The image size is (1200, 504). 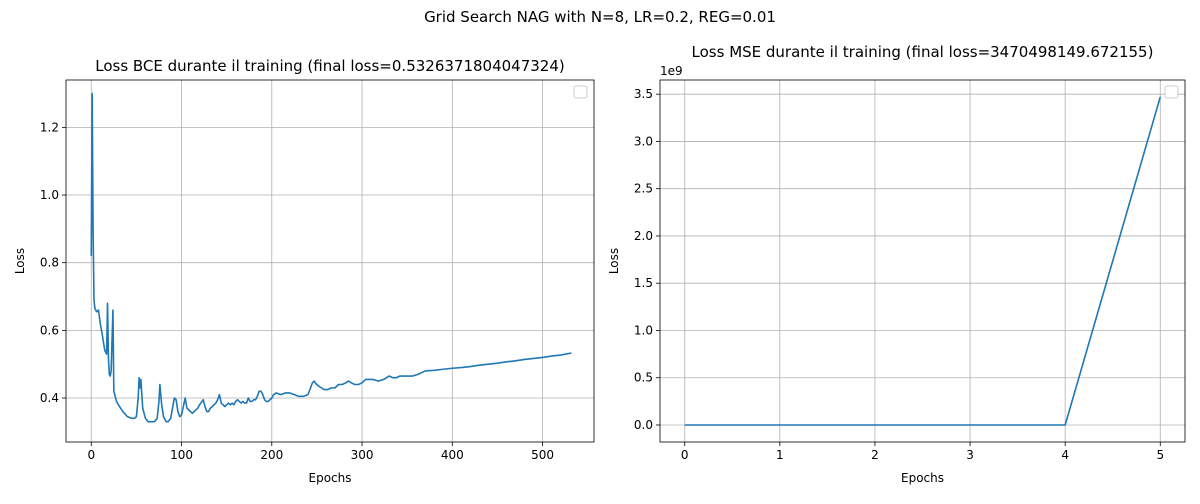 I want to click on chart2-ytick-label: 0.0, so click(x=643, y=425).